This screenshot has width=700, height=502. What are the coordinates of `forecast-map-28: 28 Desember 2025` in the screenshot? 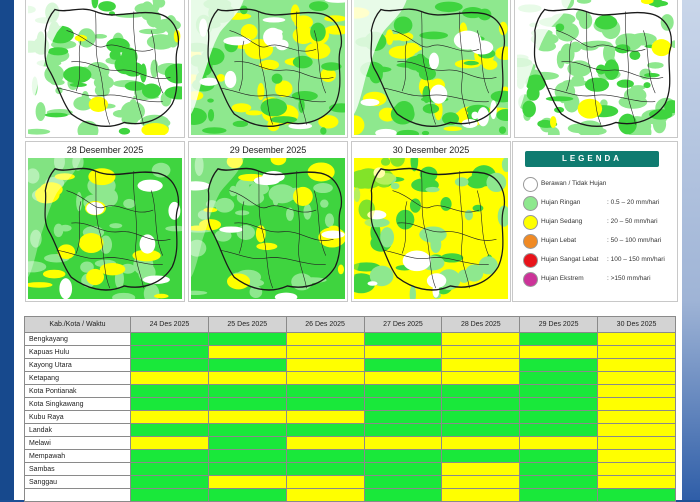 It's located at (105, 221).